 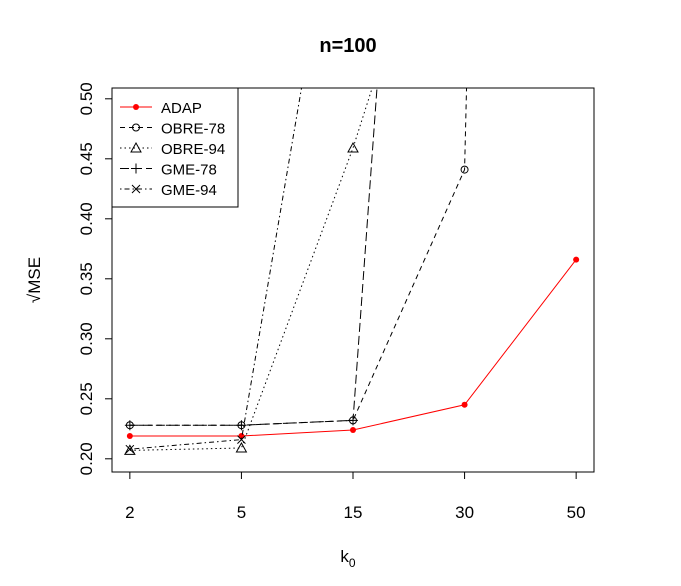 I want to click on x-axis-label: k0, so click(x=348, y=558).